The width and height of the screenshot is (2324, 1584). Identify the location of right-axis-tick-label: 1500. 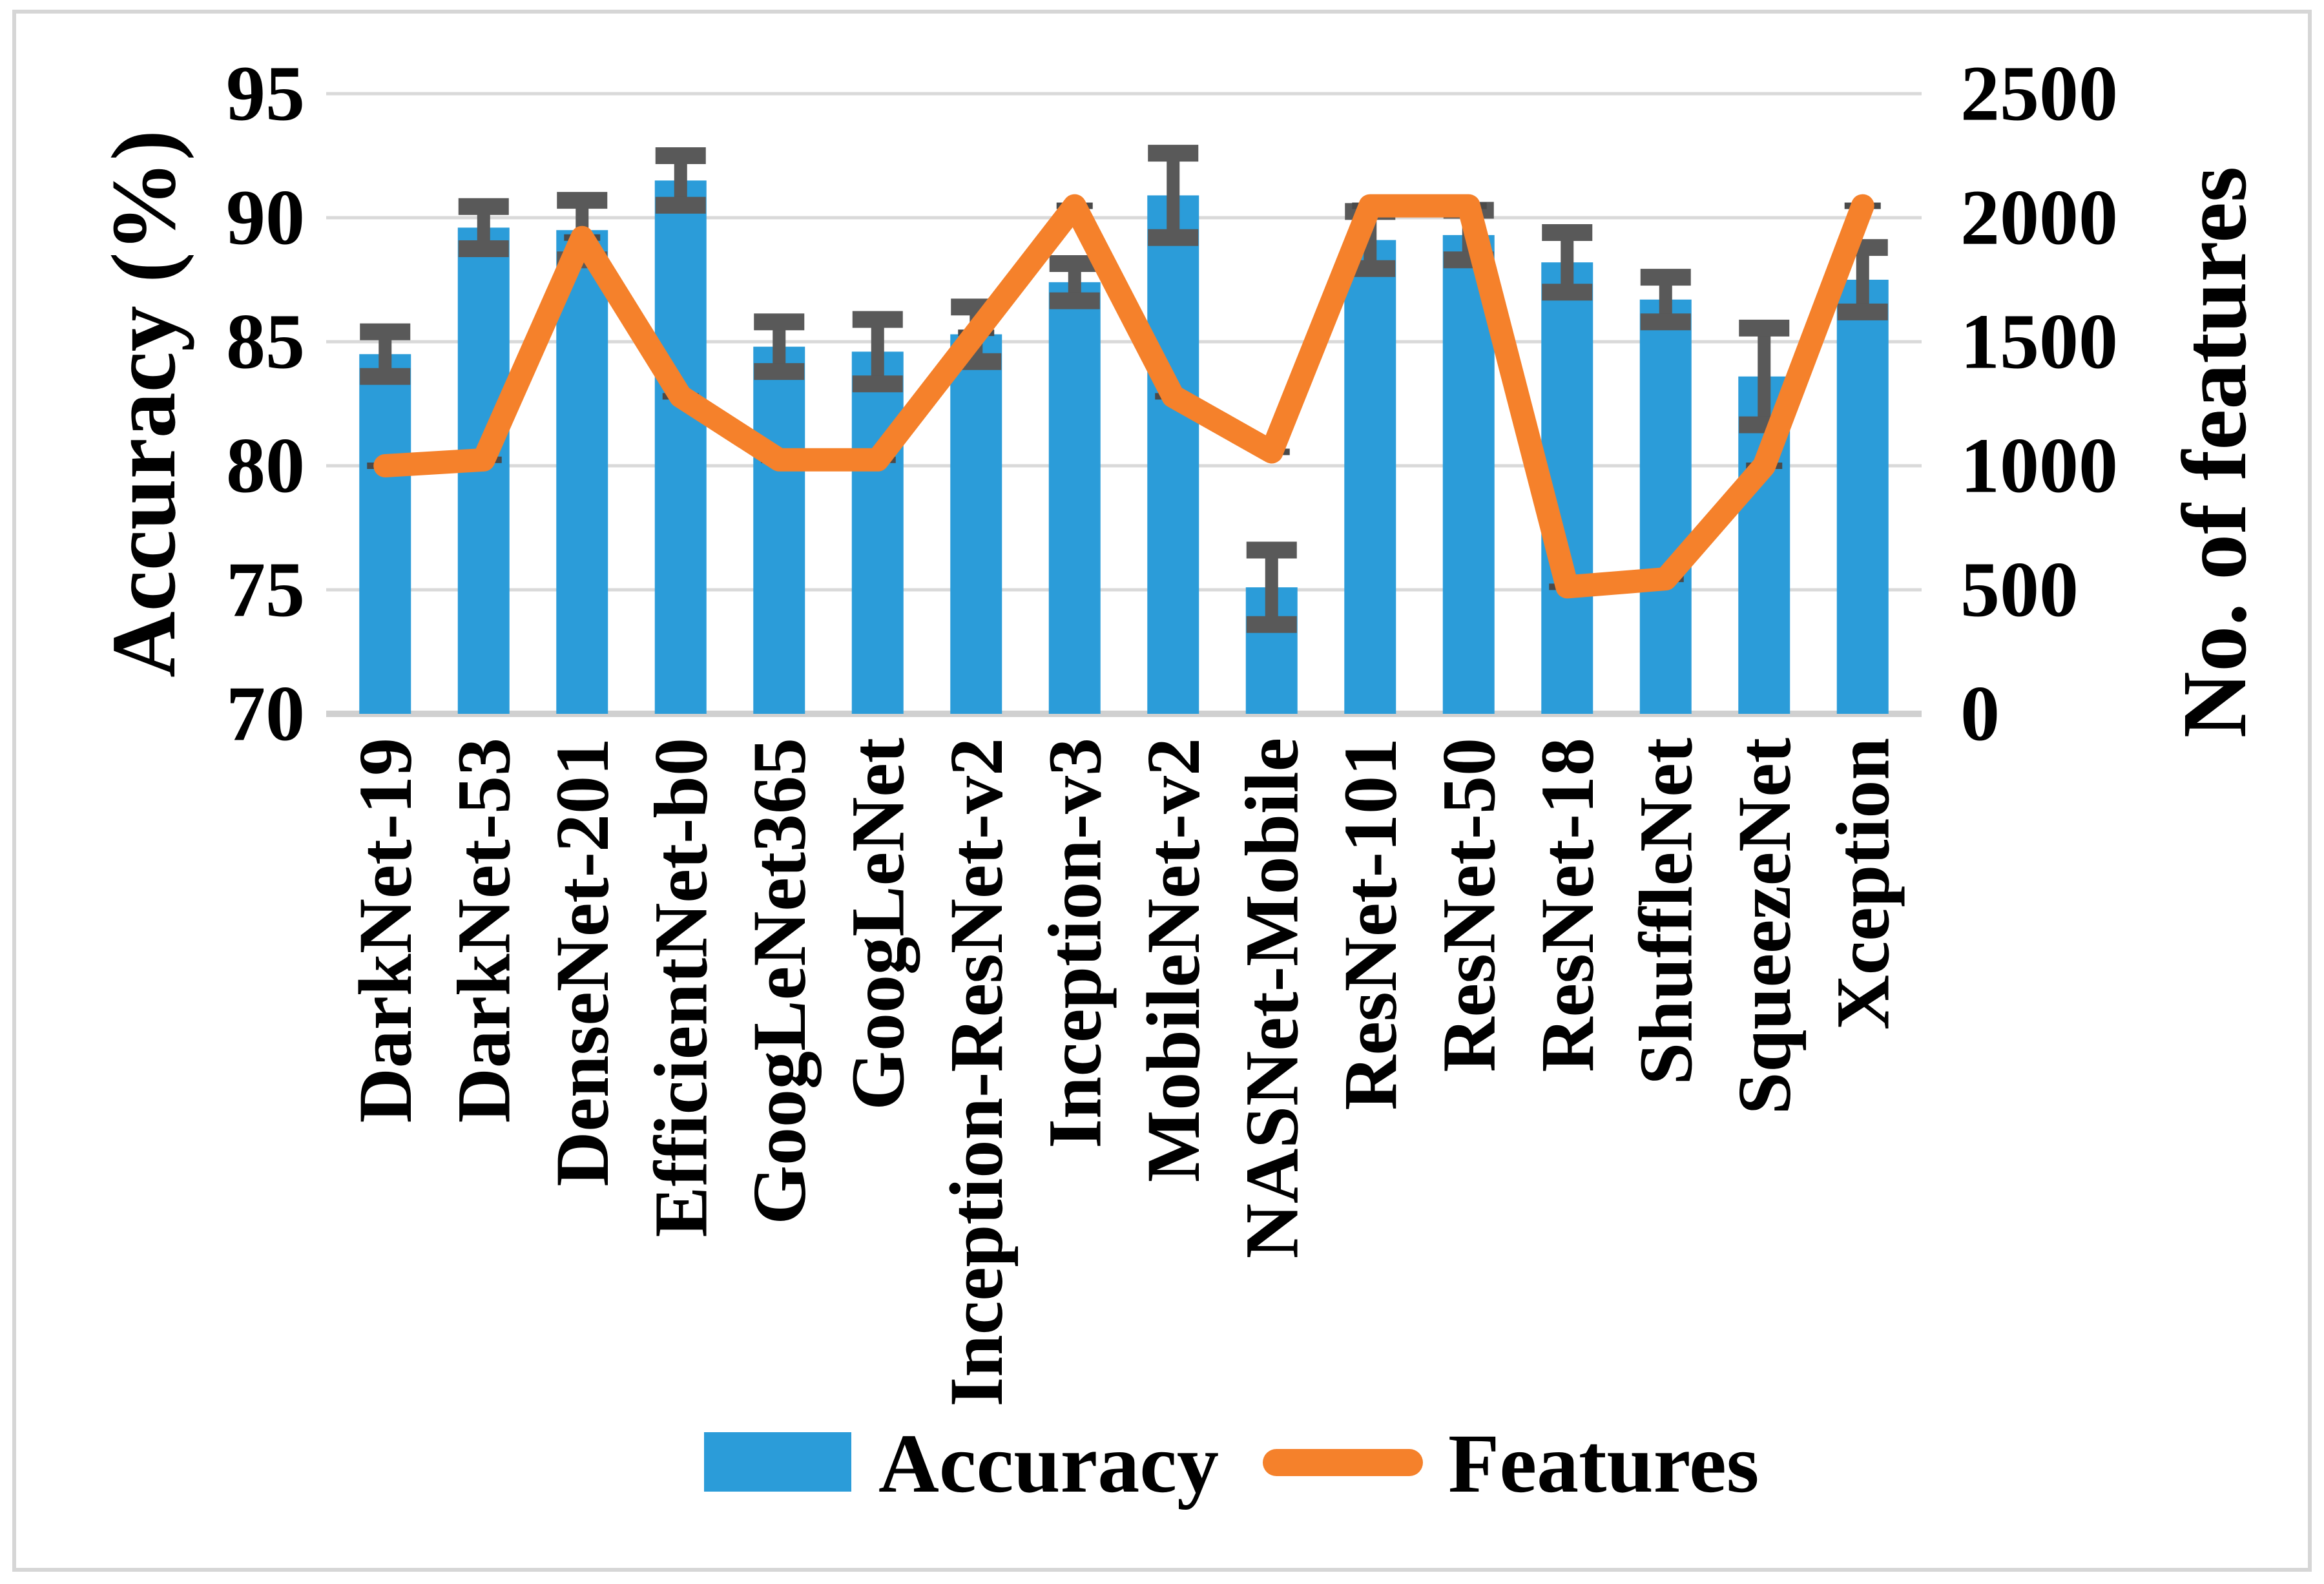
(2039, 342).